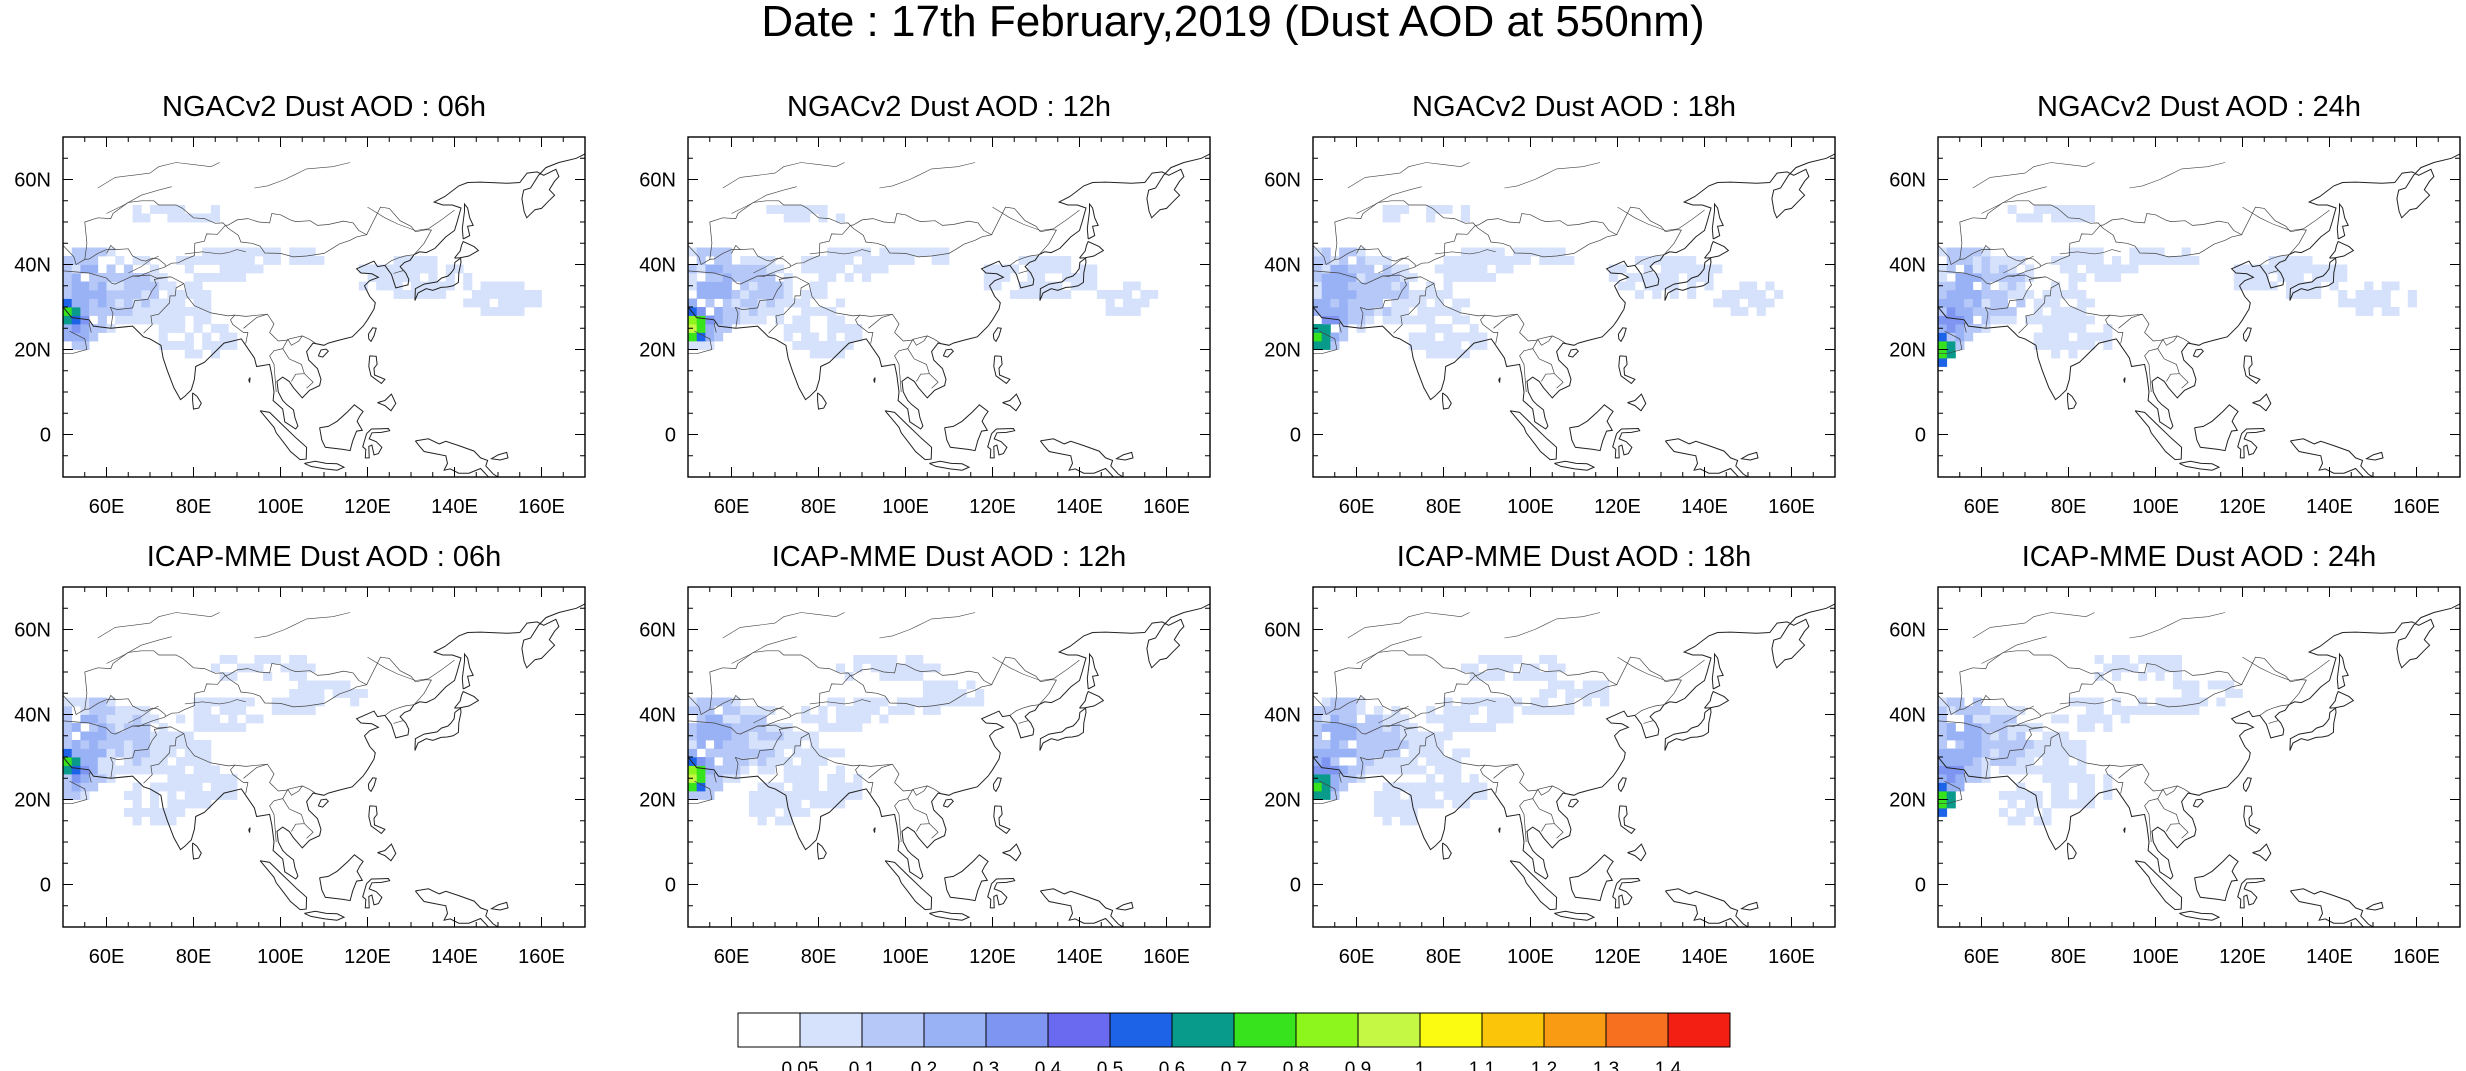  I want to click on lon-tick-label: 140E, so click(1704, 507).